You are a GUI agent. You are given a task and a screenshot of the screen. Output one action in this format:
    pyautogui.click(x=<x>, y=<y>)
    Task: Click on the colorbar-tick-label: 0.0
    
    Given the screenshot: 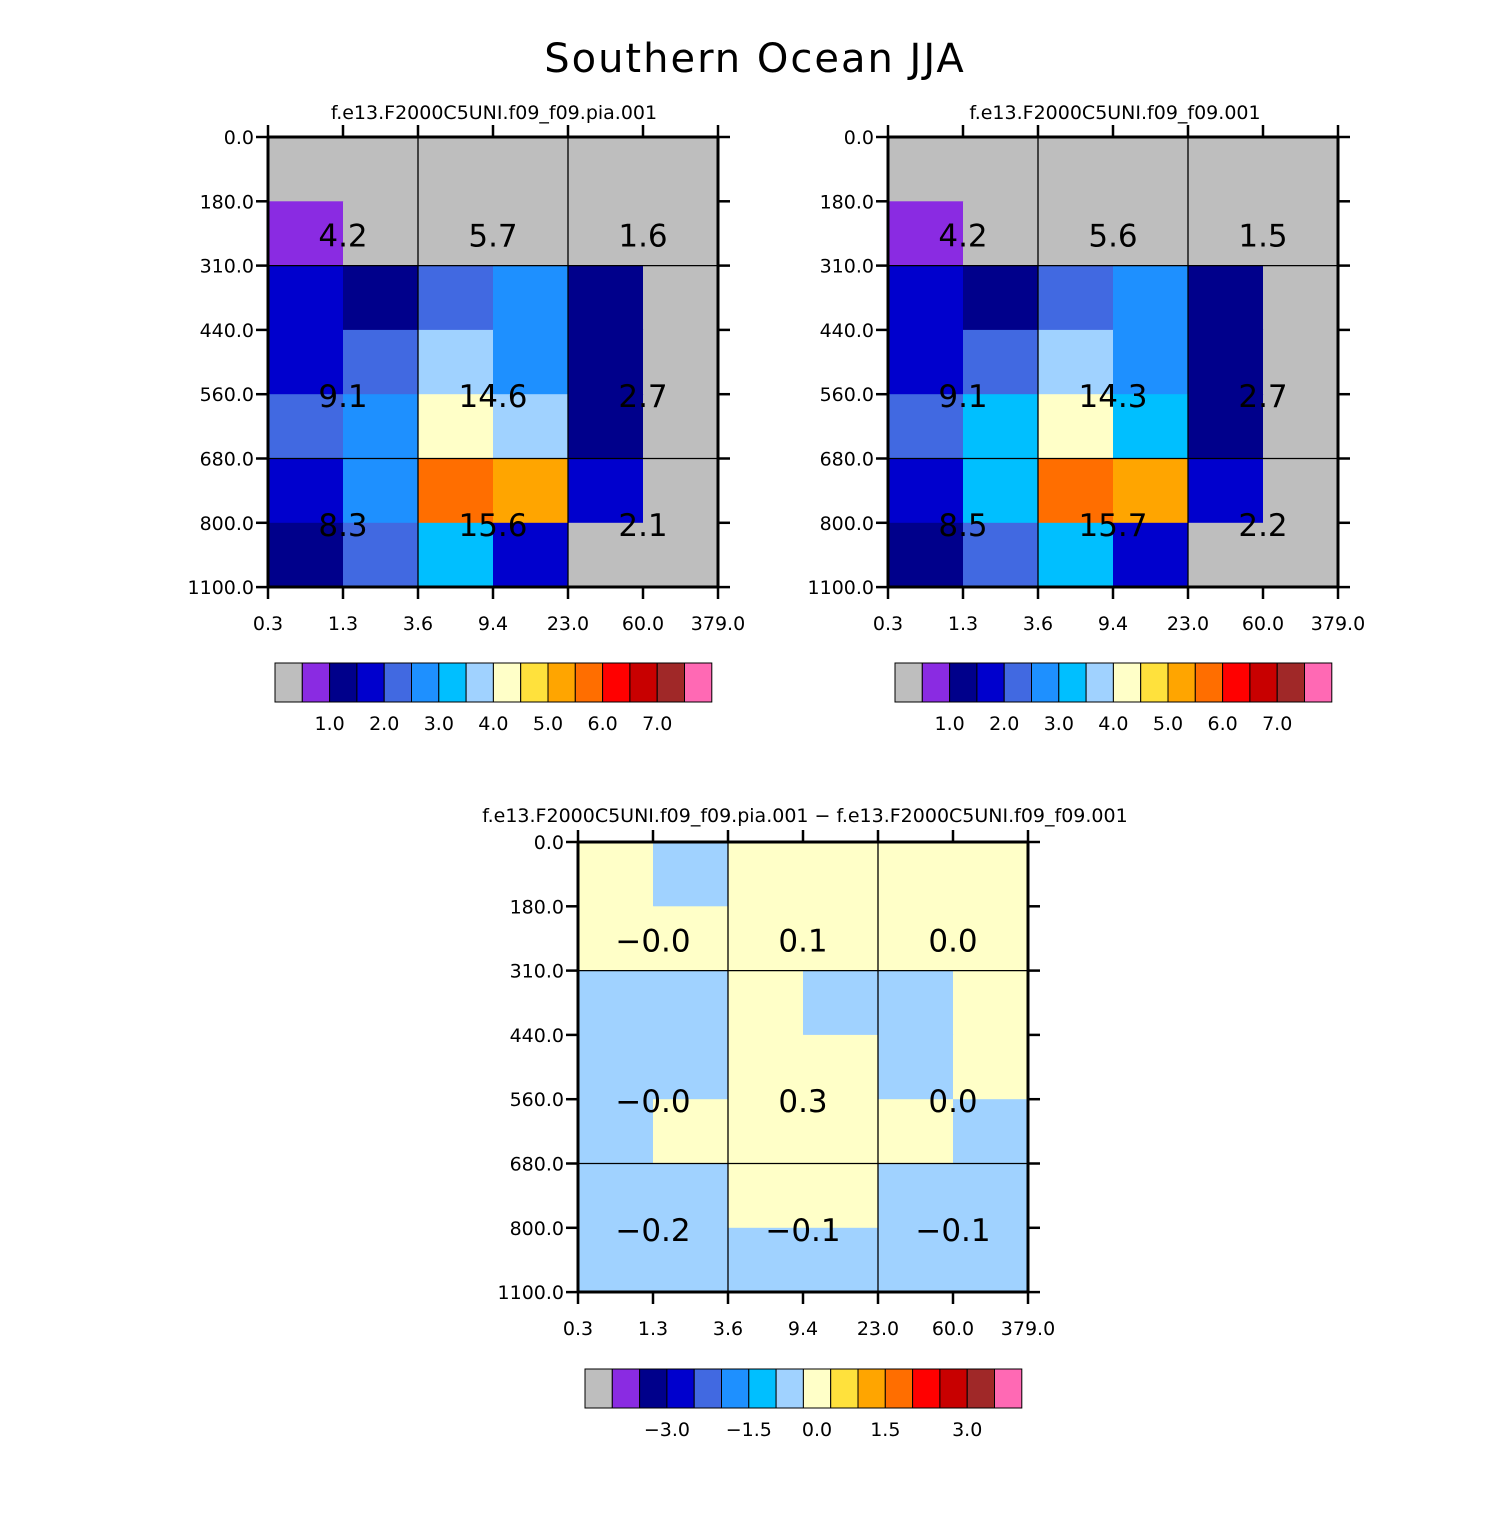 What is the action you would take?
    pyautogui.click(x=817, y=1430)
    